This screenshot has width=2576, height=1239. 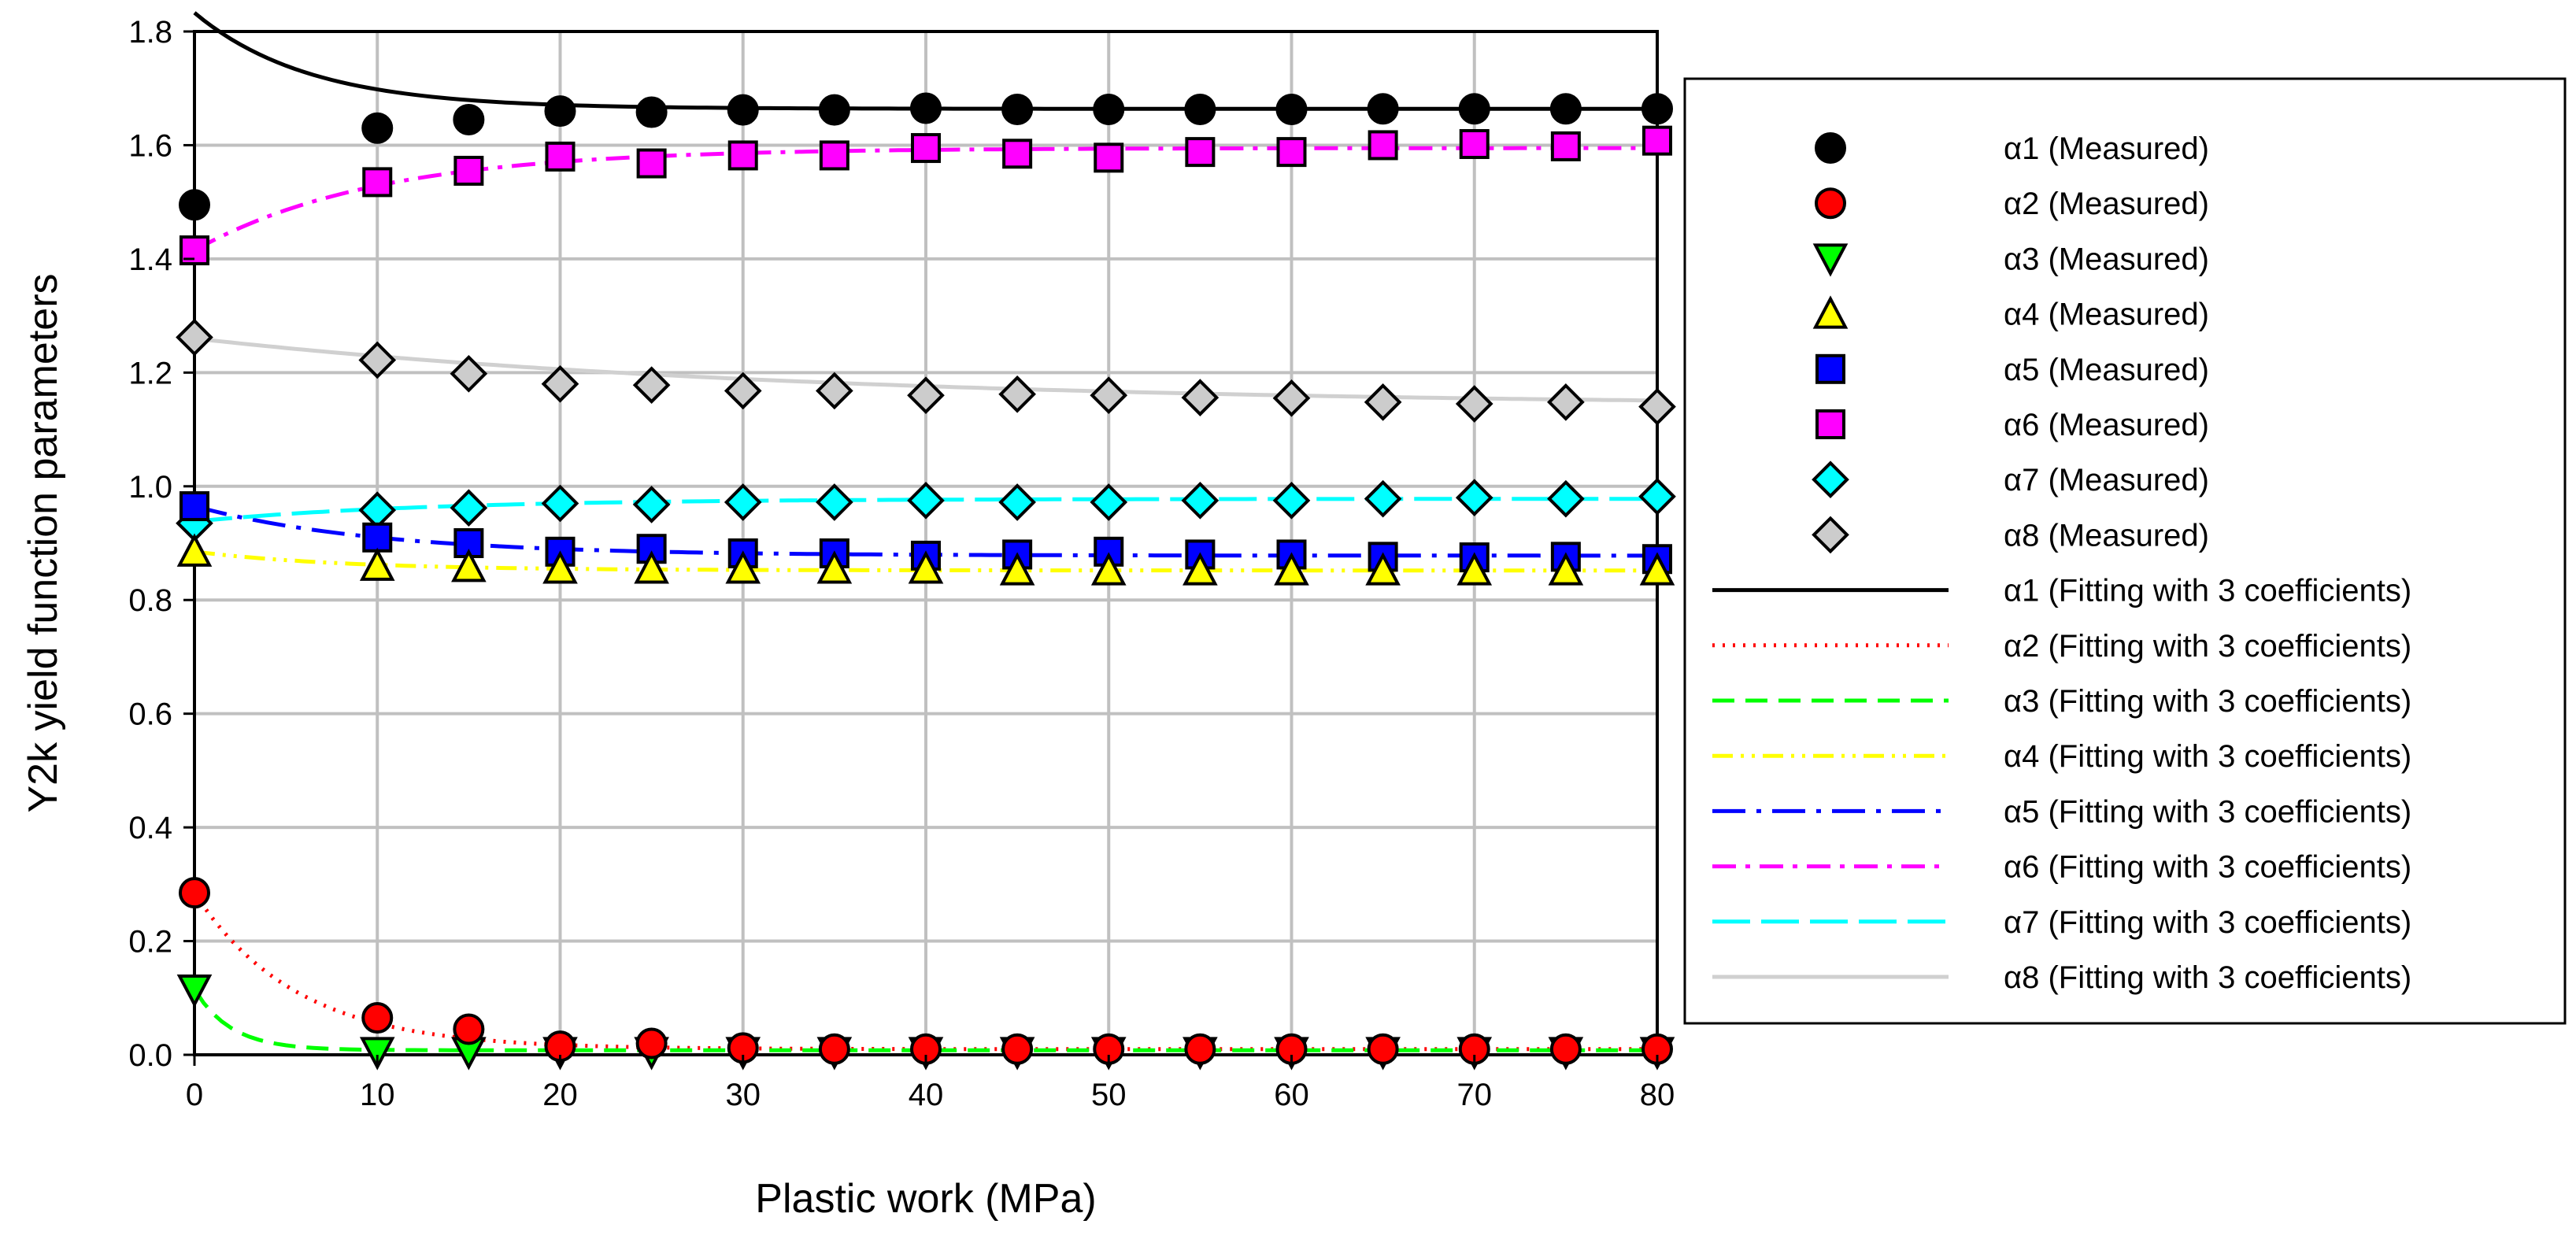 I want to click on legend-label: α2 (Measured), so click(x=2106, y=204).